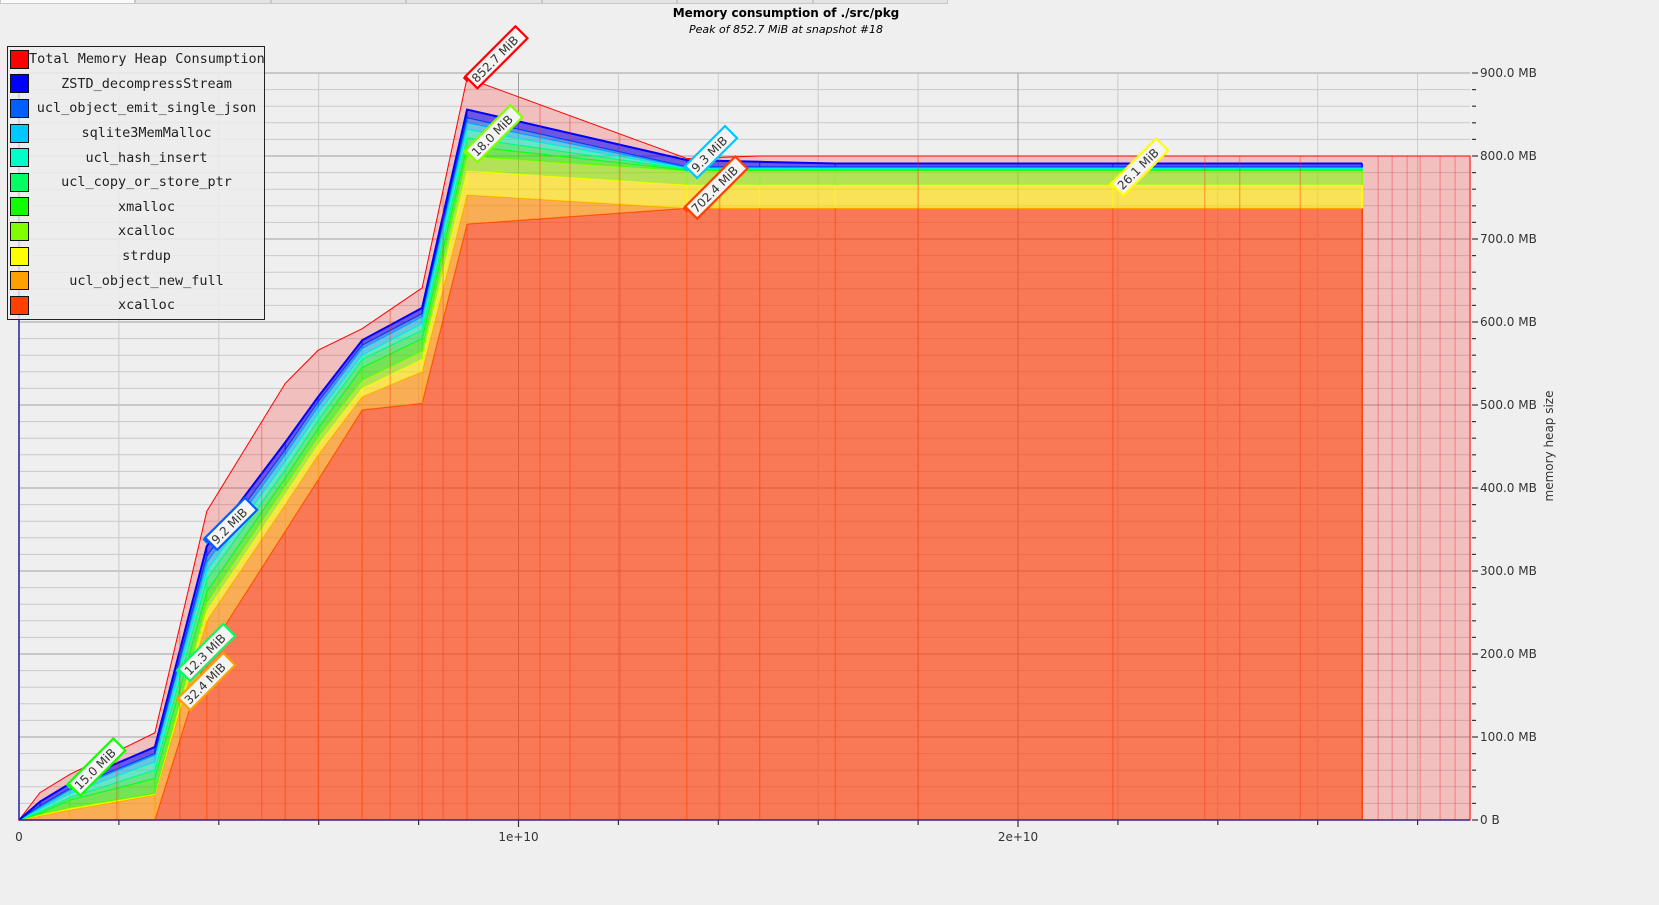 The height and width of the screenshot is (905, 1659). I want to click on y-tick-label: 700.0 MB, so click(1508, 239).